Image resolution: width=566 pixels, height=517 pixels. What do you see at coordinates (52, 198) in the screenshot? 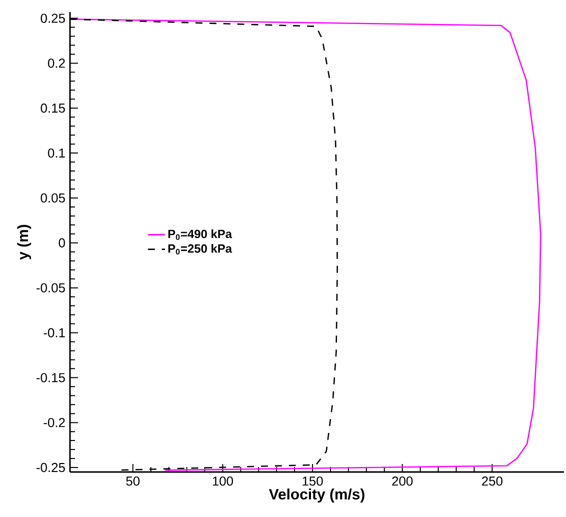
I see `y-tick-label: 0.05` at bounding box center [52, 198].